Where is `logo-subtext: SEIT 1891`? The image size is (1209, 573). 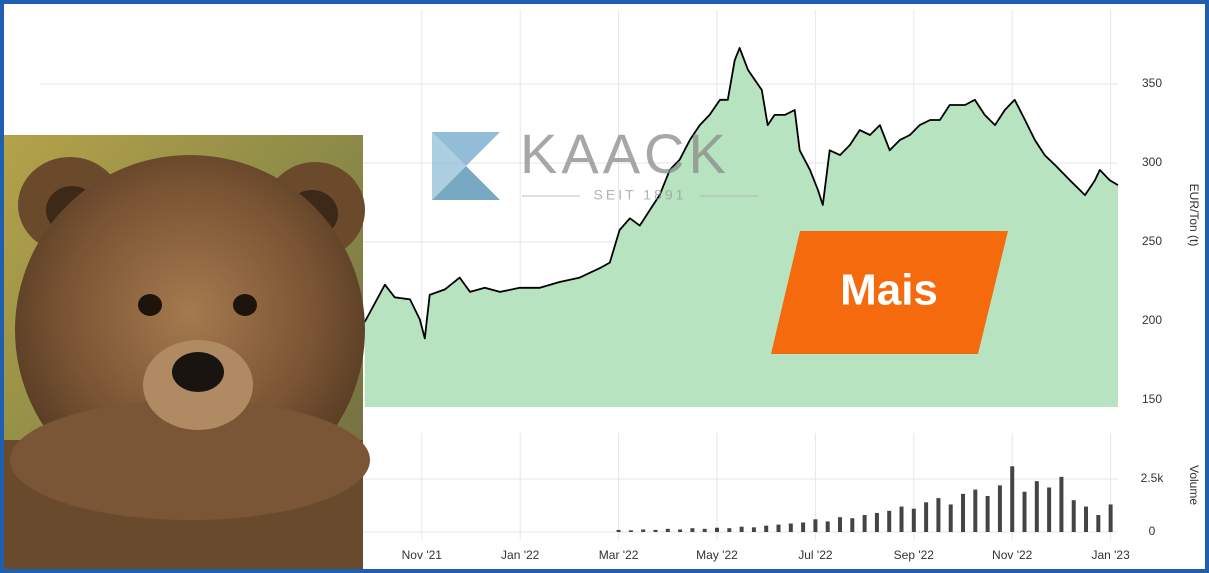
logo-subtext: SEIT 1891 is located at coordinates (640, 195).